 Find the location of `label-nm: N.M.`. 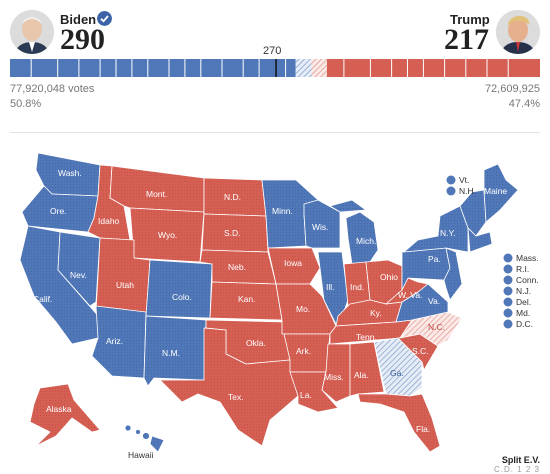

label-nm: N.M. is located at coordinates (171, 353).